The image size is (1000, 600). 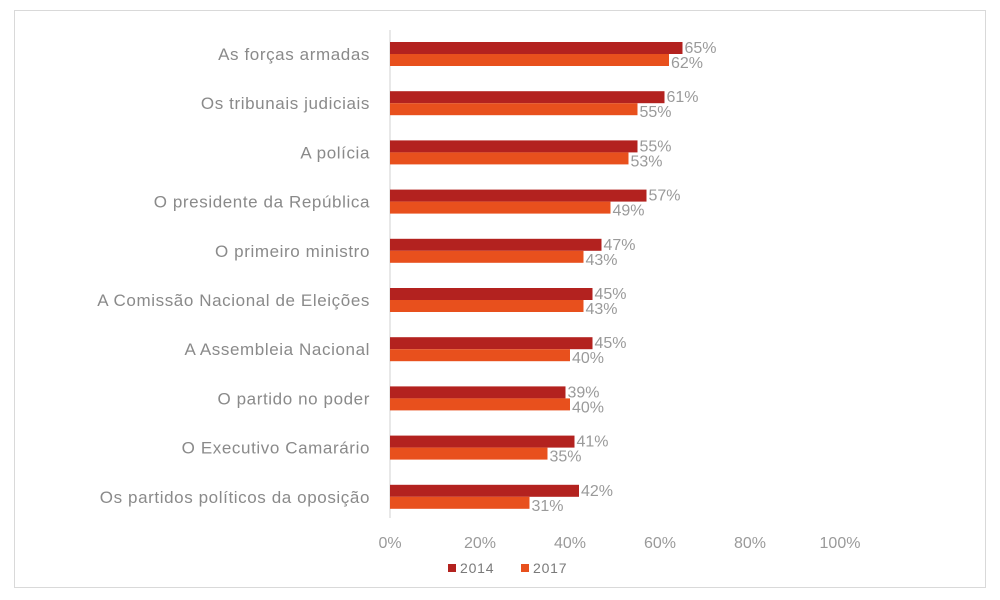 I want to click on category-label: As forças armadas, so click(x=294, y=54).